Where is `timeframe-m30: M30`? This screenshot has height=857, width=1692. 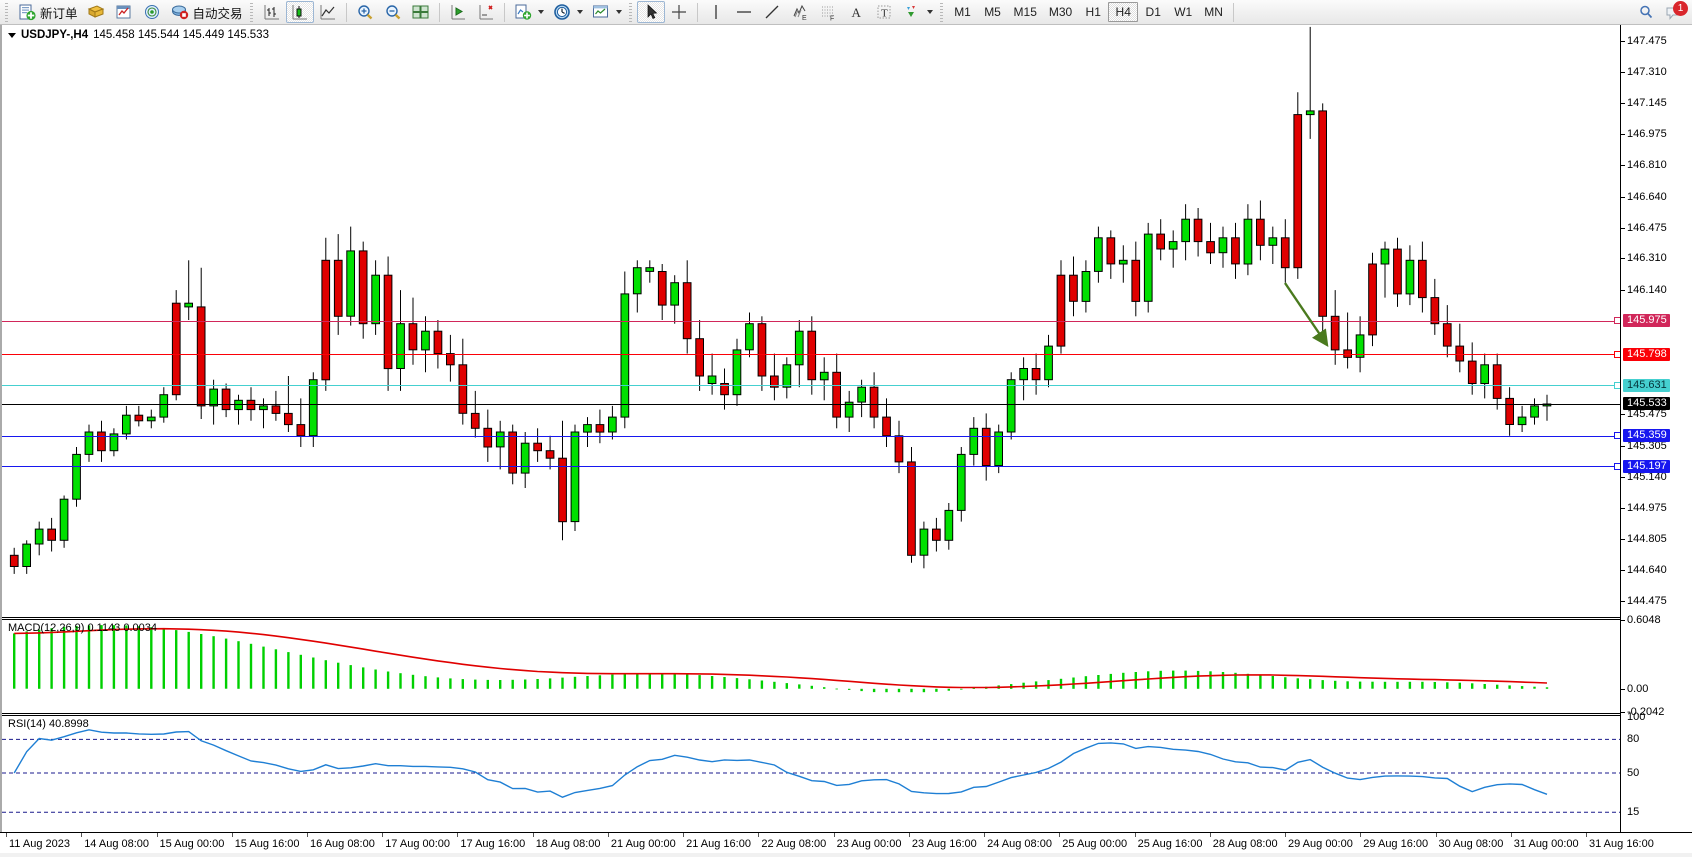 timeframe-m30: M30 is located at coordinates (1060, 12).